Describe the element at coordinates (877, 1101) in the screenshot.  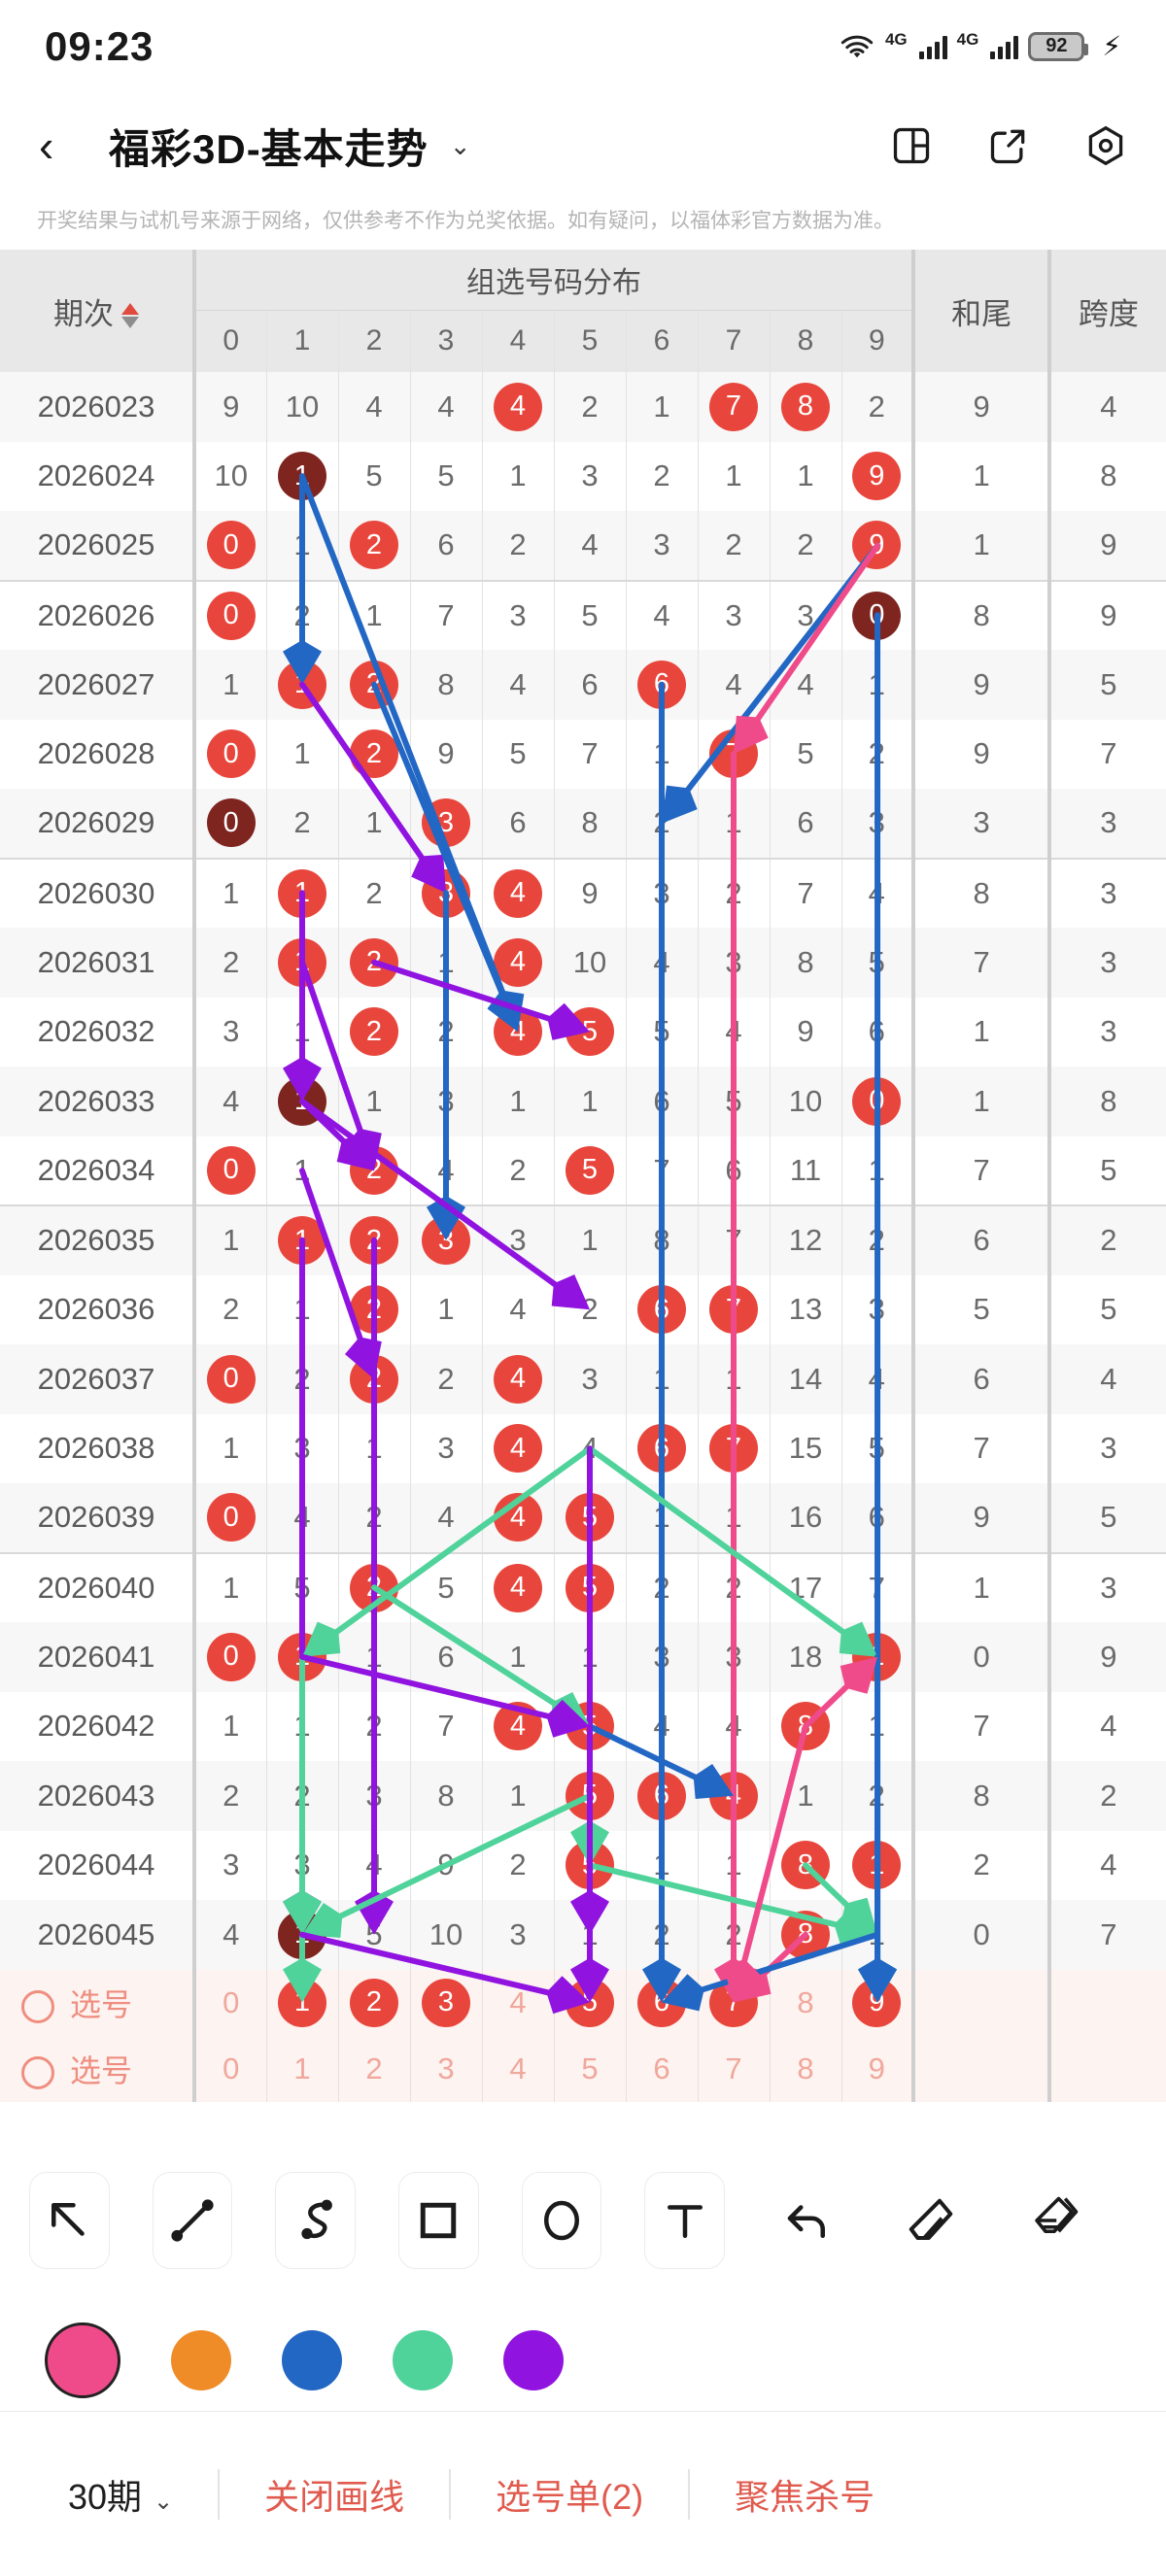
I see `cell-digit-9: 0` at that location.